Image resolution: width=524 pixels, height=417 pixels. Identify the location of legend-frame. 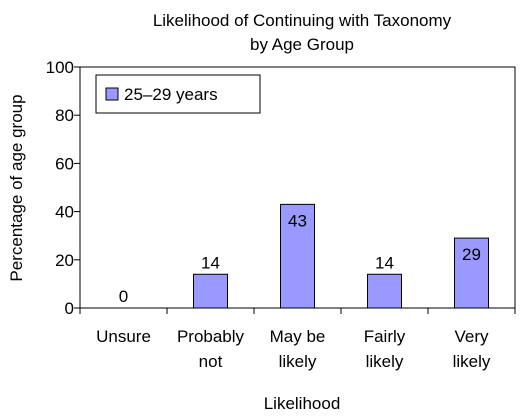
(178, 94).